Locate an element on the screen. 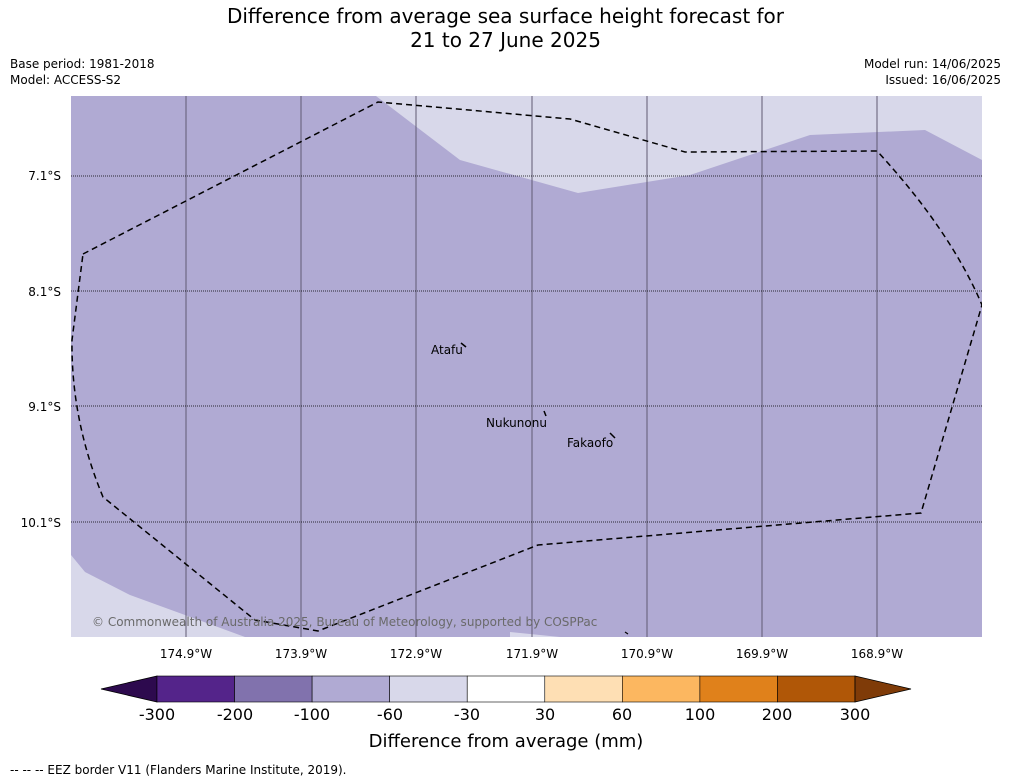 Image resolution: width=1011 pixels, height=781 pixels. lon-label: 168.9°W is located at coordinates (877, 654).